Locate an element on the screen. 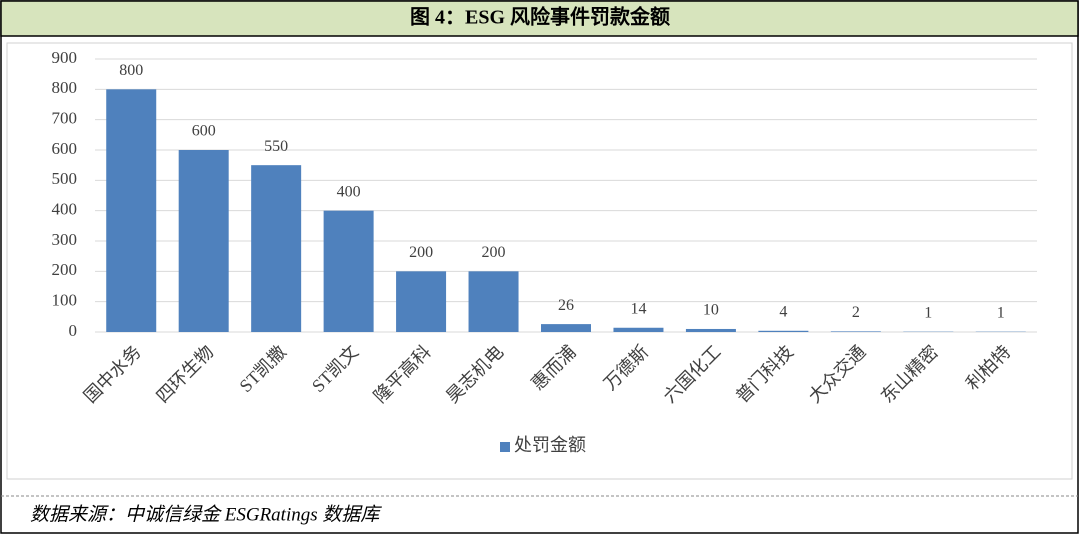 Image resolution: width=1080 pixels, height=539 pixels. y-tick-label: 0 is located at coordinates (73, 330).